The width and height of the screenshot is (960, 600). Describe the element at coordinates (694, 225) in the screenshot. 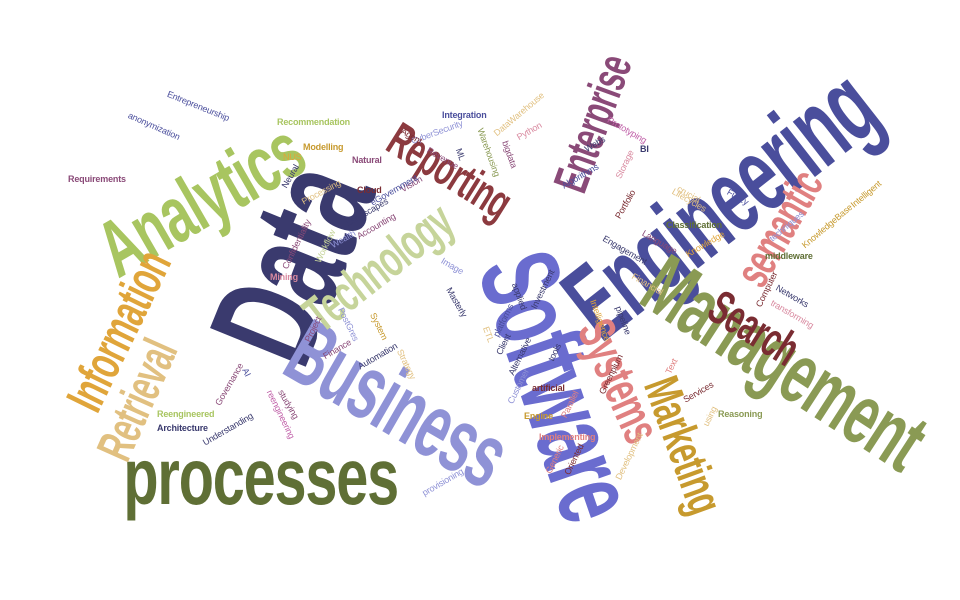

I see `word-classification: Classification` at that location.